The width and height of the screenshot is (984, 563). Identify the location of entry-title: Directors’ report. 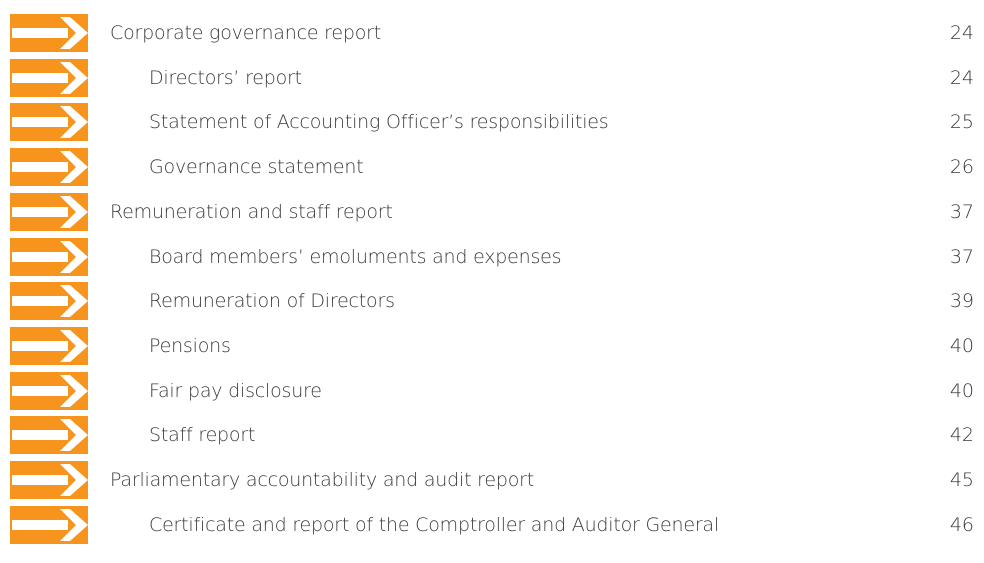
(225, 77).